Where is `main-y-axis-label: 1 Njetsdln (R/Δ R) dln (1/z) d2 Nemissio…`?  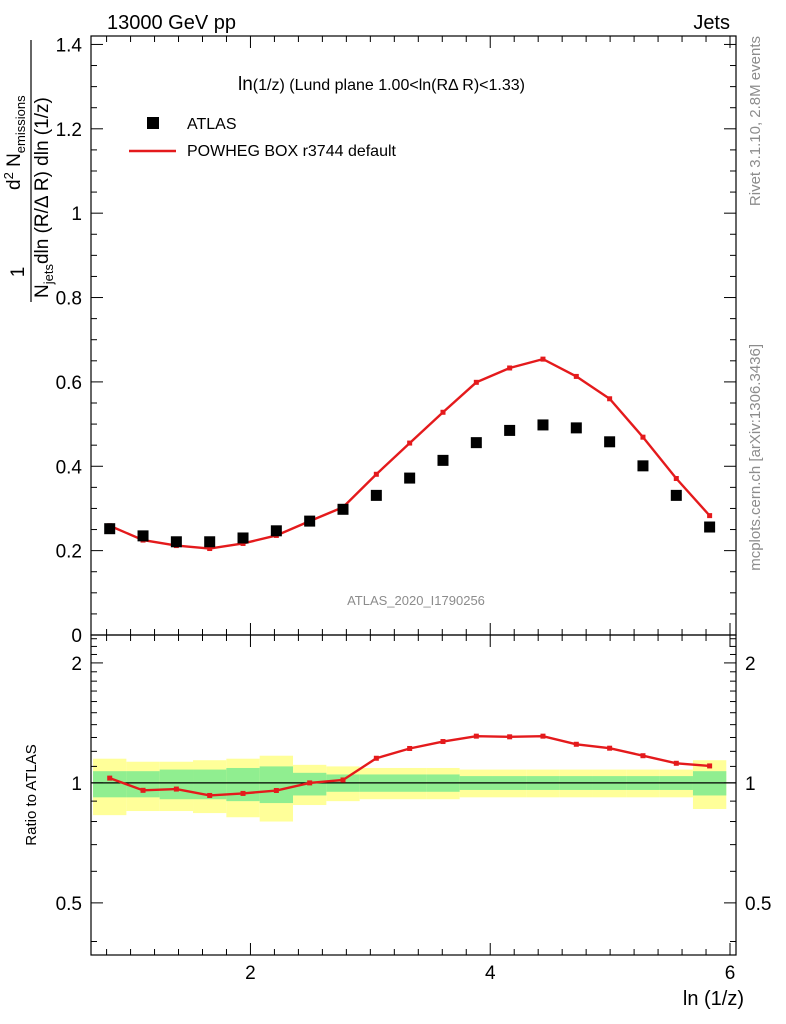 main-y-axis-label: 1 Njetsdln (R/Δ R) dln (1/z) d2 Nemissio… is located at coordinates (28, 171).